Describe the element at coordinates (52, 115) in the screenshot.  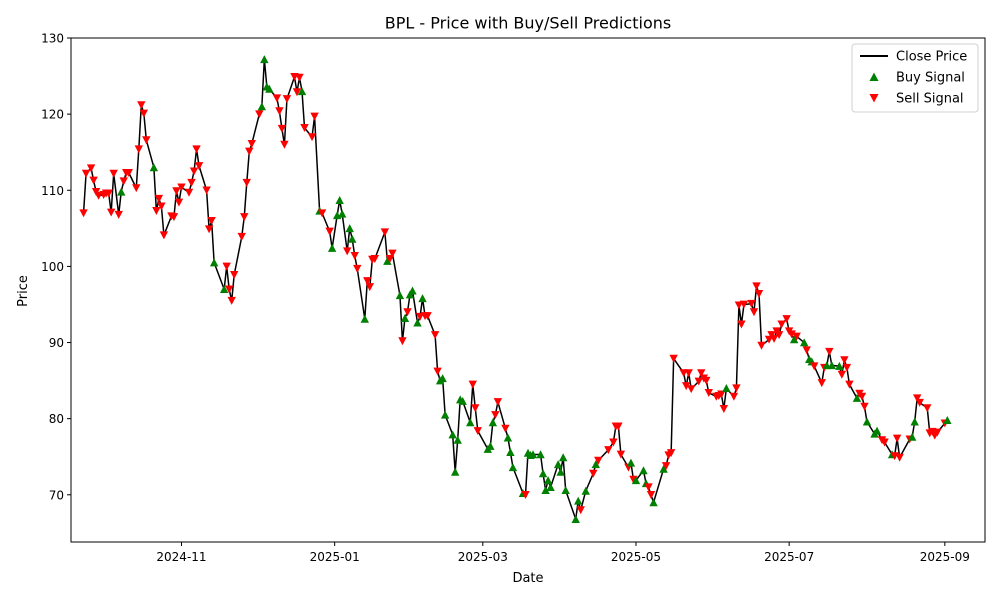
I see `y-tick-label: 120` at that location.